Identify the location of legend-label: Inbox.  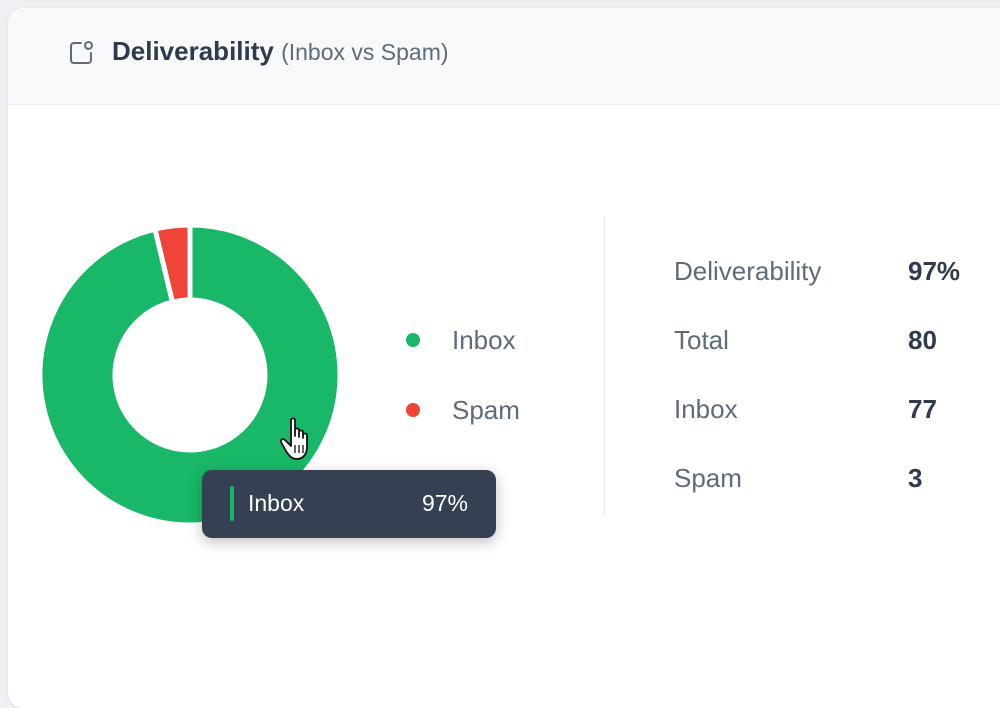
(484, 339).